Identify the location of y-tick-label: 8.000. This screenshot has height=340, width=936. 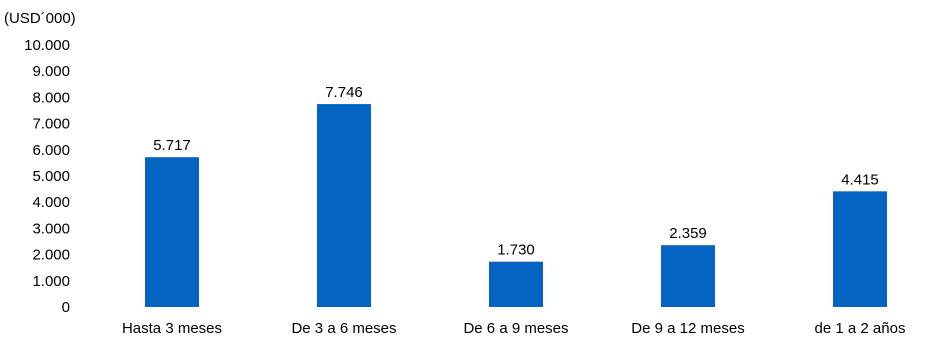
(51, 97).